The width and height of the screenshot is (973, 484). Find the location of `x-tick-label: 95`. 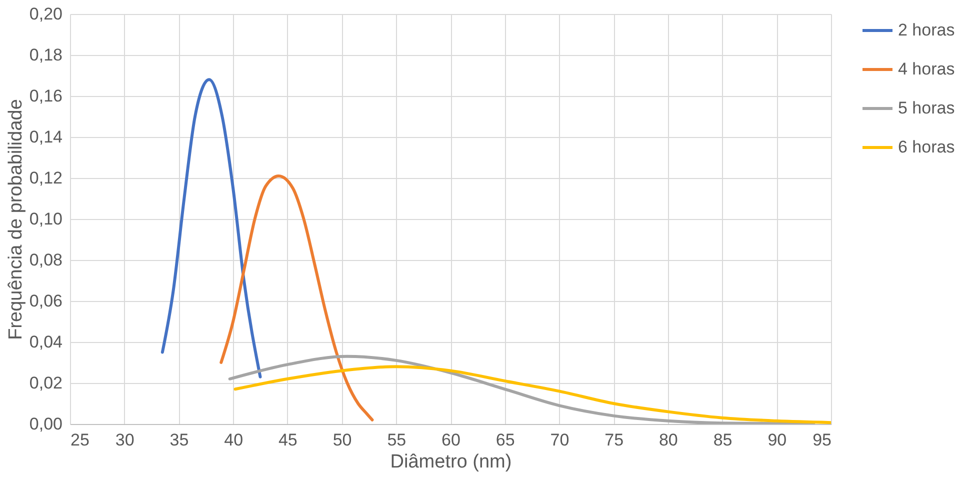

x-tick-label: 95 is located at coordinates (822, 440).